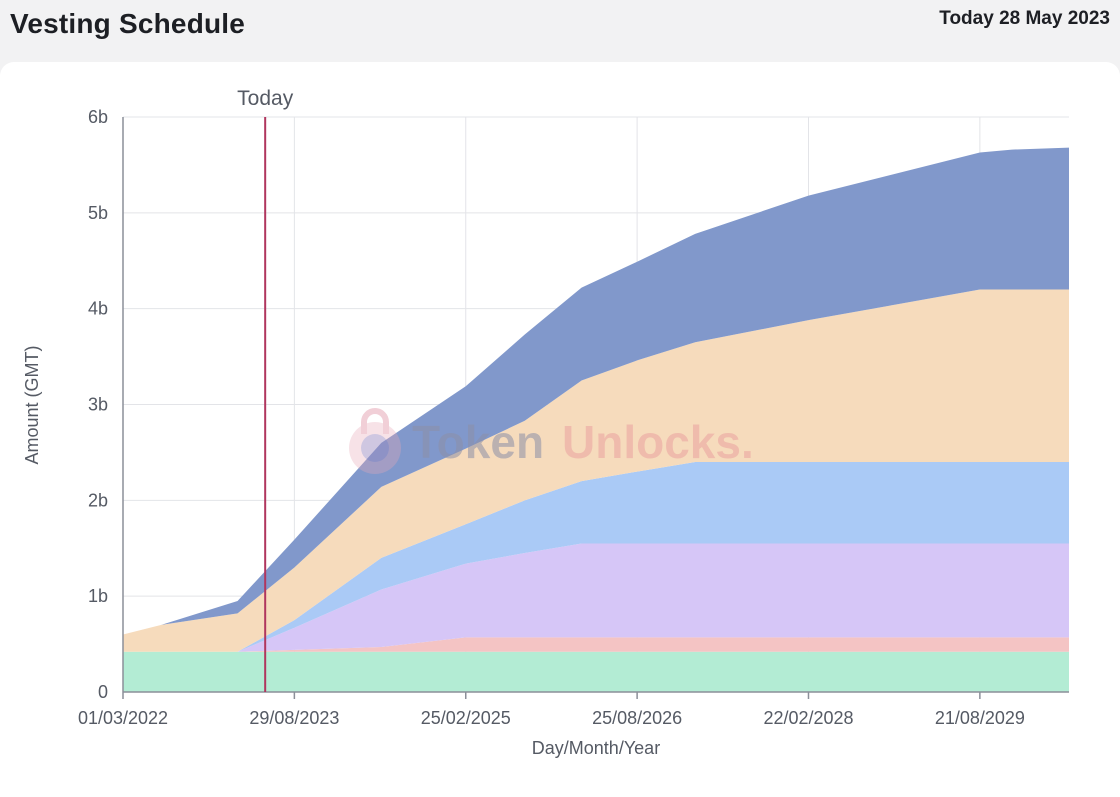 The height and width of the screenshot is (797, 1120). What do you see at coordinates (98, 500) in the screenshot?
I see `y-tick-label: 2b` at bounding box center [98, 500].